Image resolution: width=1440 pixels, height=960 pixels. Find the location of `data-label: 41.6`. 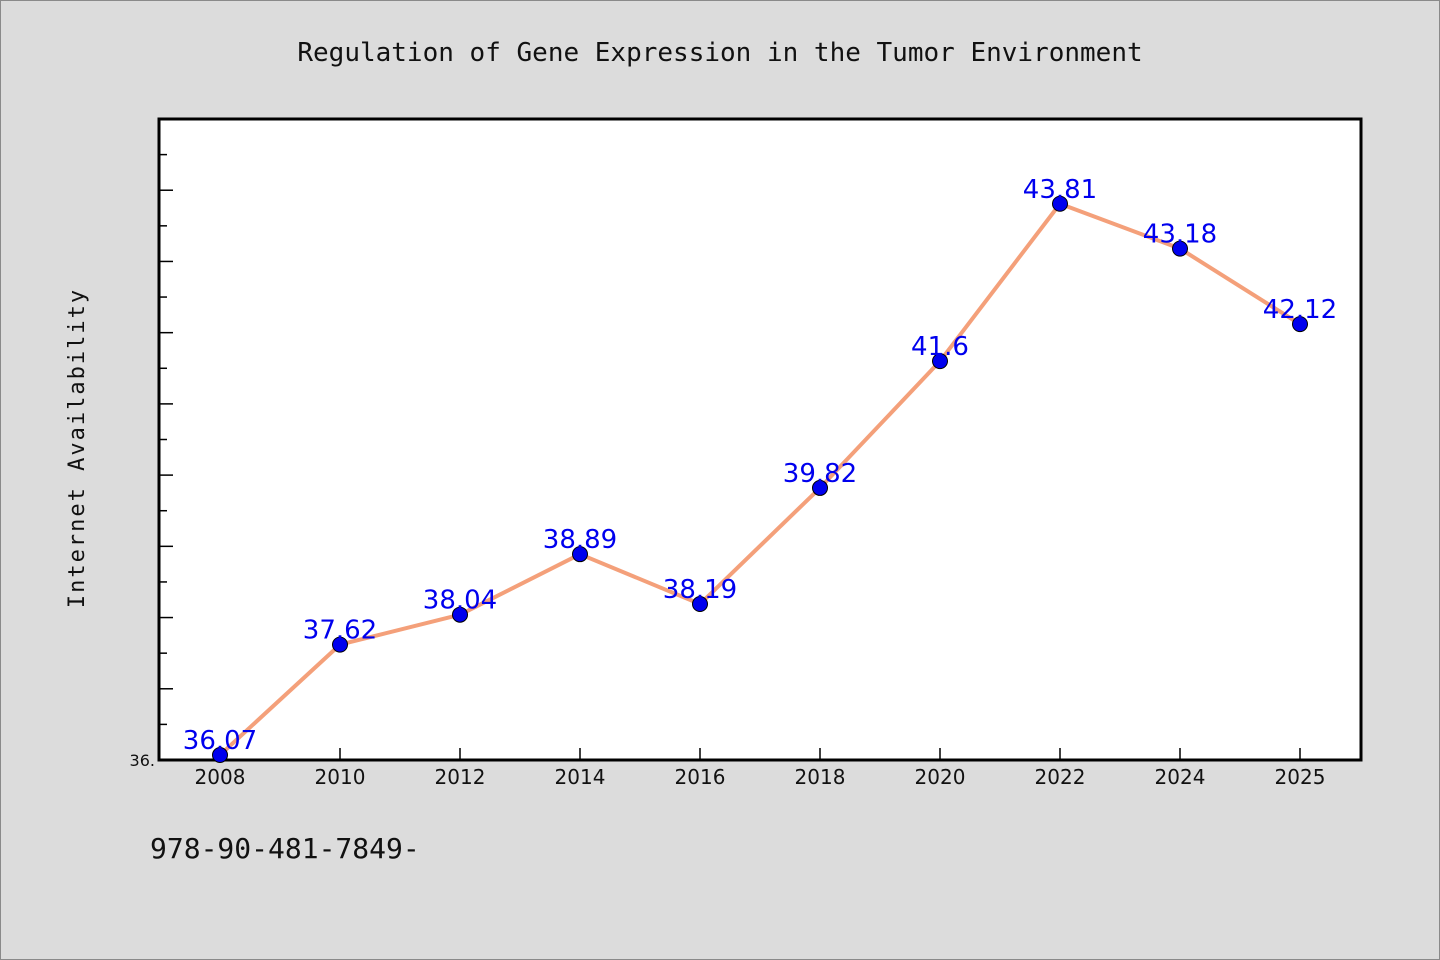

data-label: 41.6 is located at coordinates (940, 347).